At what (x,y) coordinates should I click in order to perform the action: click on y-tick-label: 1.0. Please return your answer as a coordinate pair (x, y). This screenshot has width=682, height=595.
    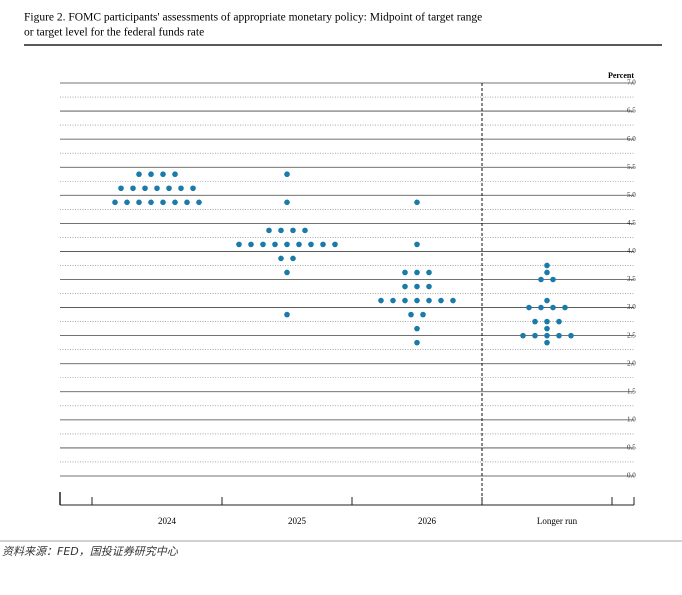
    Looking at the image, I should click on (631, 419).